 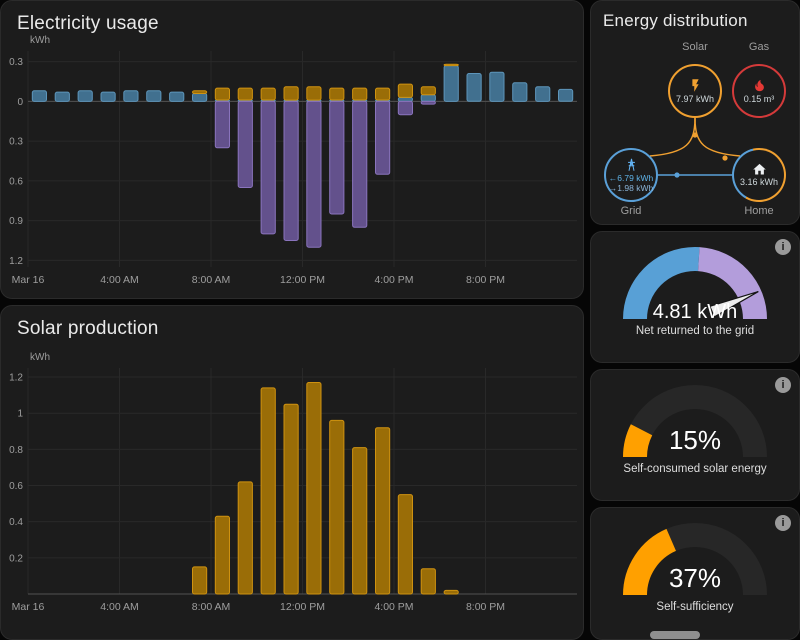 What do you see at coordinates (20, 414) in the screenshot?
I see `svg-text: 1` at bounding box center [20, 414].